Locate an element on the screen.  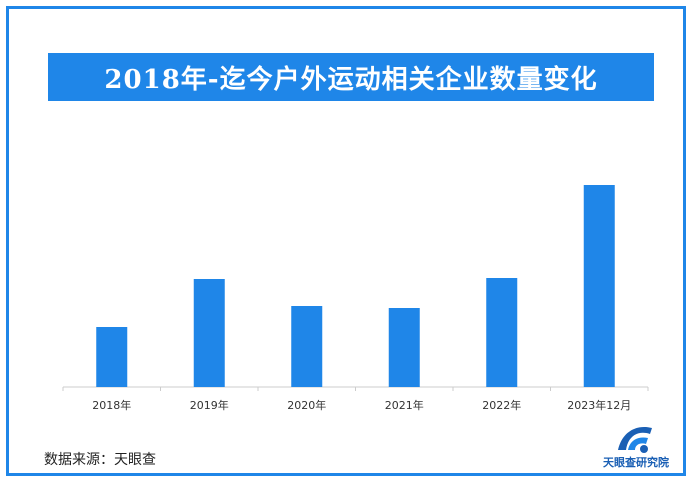
brand-mark: 天眼查研究院 is located at coordinates (636, 445).